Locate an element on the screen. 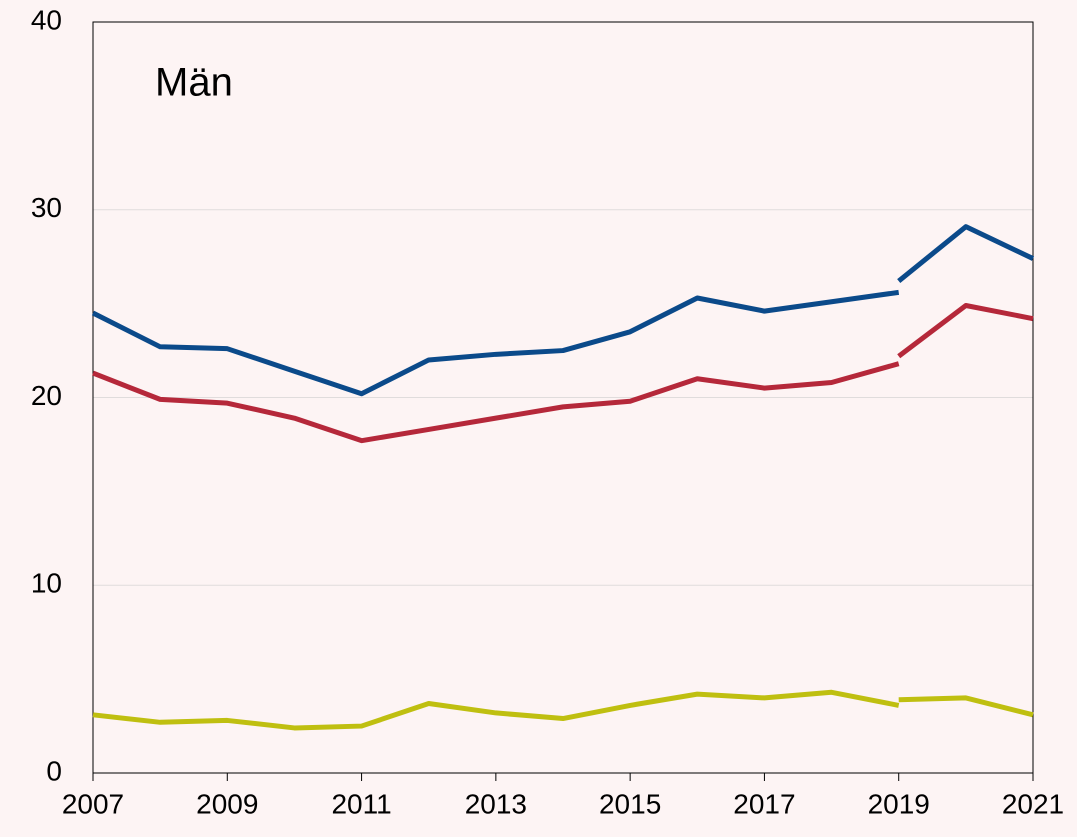 This screenshot has width=1077, height=837. y-tick-label: 20 is located at coordinates (46, 395).